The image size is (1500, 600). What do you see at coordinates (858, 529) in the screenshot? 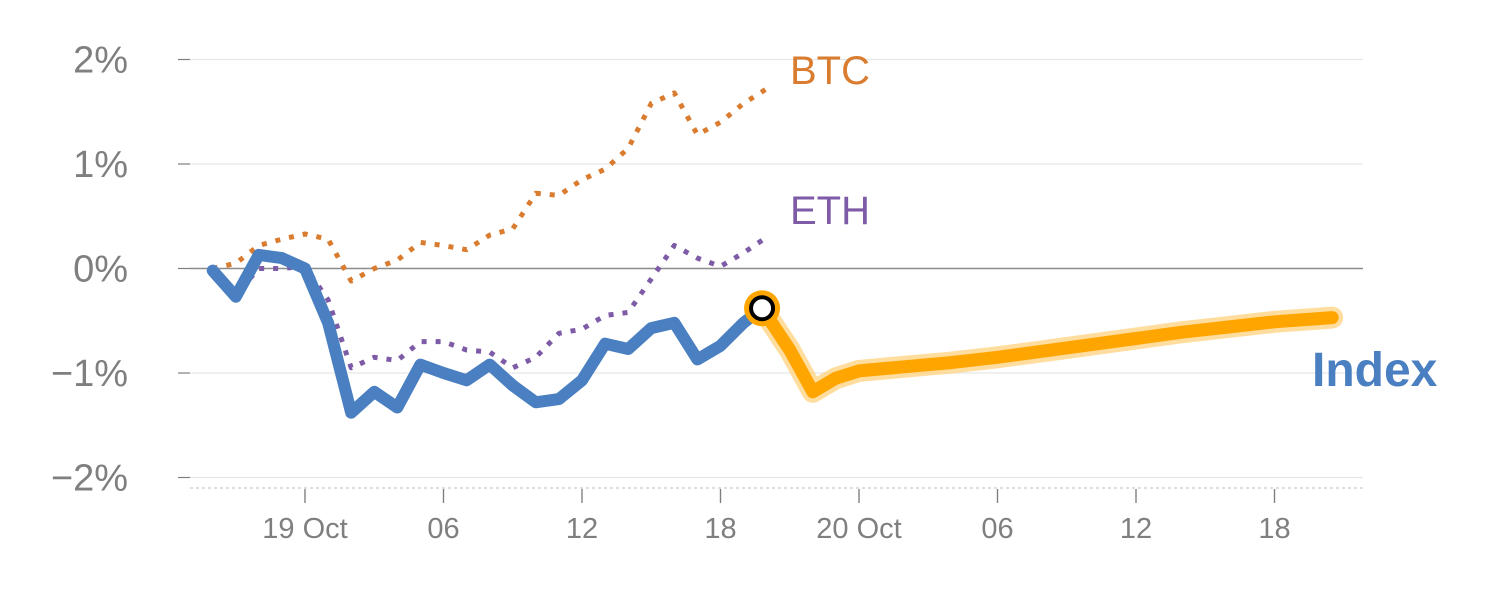
I see `x-tick-label: 20 Oct` at bounding box center [858, 529].